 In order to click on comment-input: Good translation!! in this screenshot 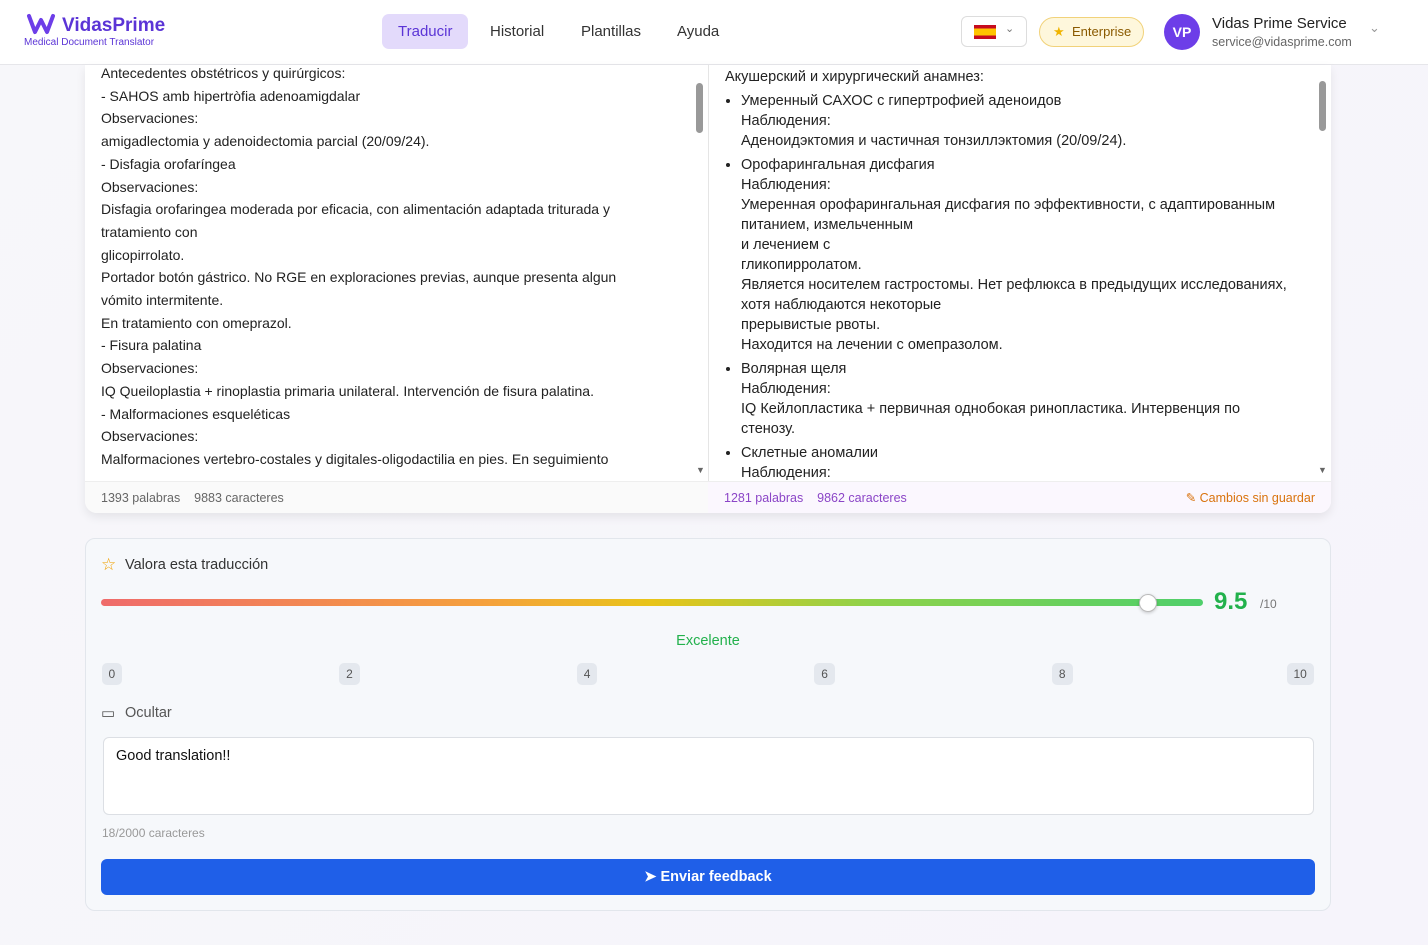, I will do `click(708, 776)`.